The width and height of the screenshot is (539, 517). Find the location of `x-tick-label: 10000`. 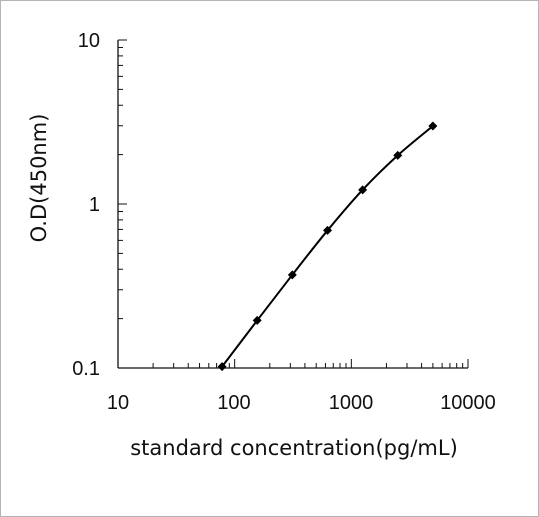

x-tick-label: 10000 is located at coordinates (468, 403).